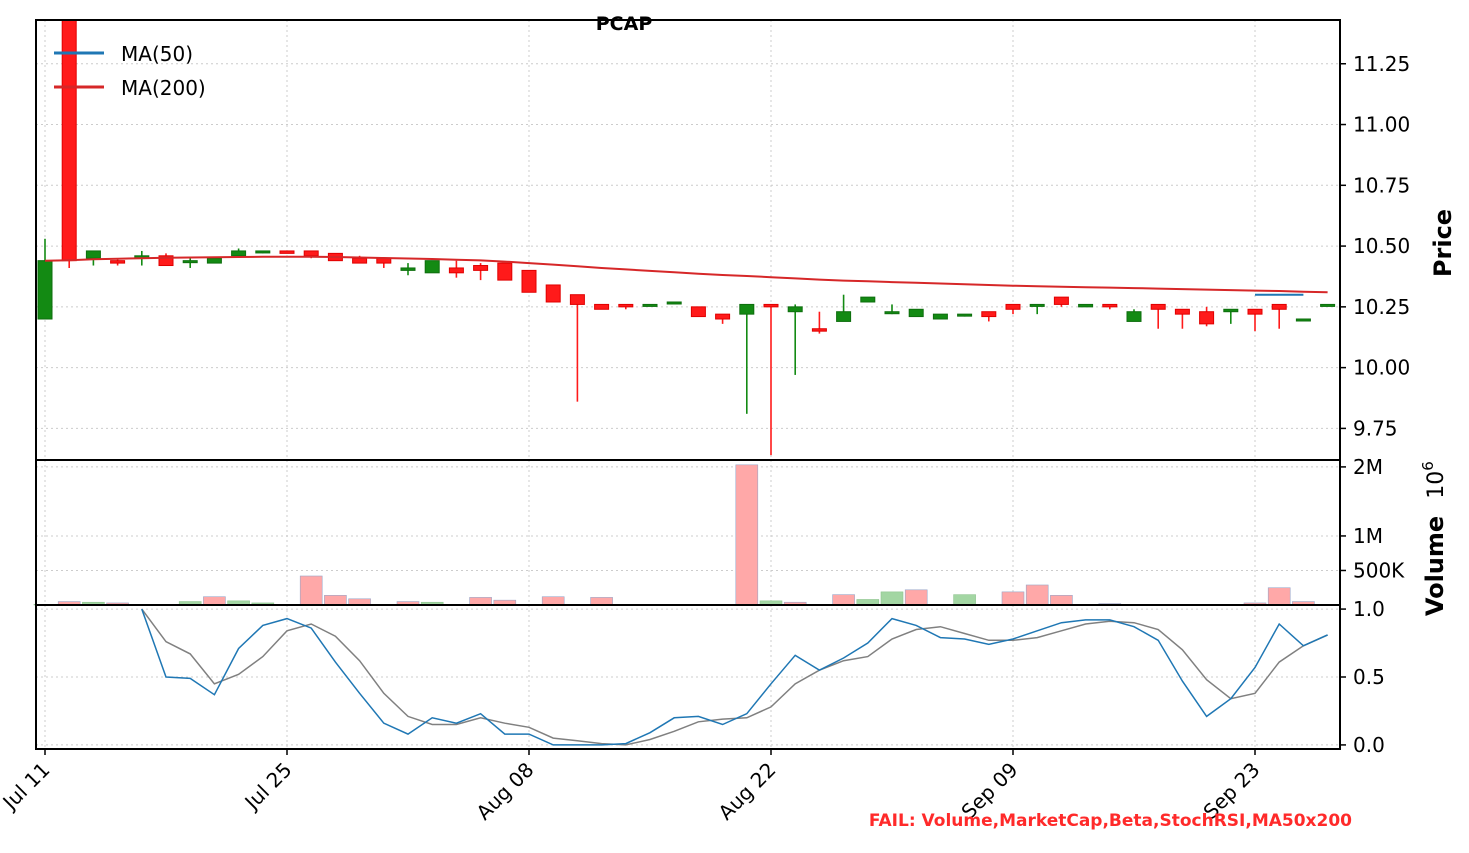 Image resolution: width=1469 pixels, height=853 pixels. I want to click on stoch-tick-label: 0.5, so click(1369, 677).